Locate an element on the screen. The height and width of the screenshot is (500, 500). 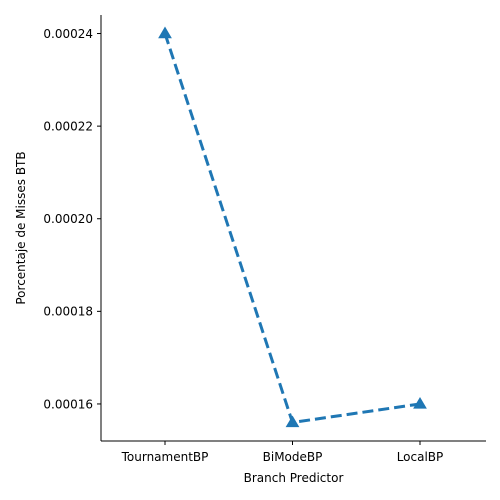
y-axis-ticks: 0.00016 0.00018 0.00020 0.00022 0.00024 is located at coordinates (72, 219).